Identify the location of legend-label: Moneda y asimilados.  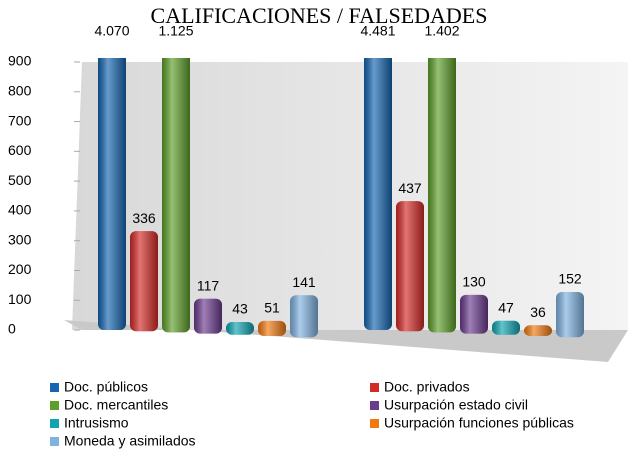
(130, 441).